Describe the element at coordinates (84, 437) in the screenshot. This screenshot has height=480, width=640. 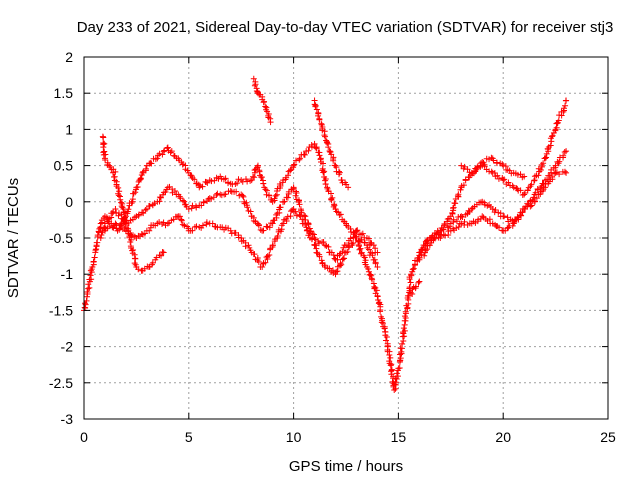
I see `x-tick-label: 0` at that location.